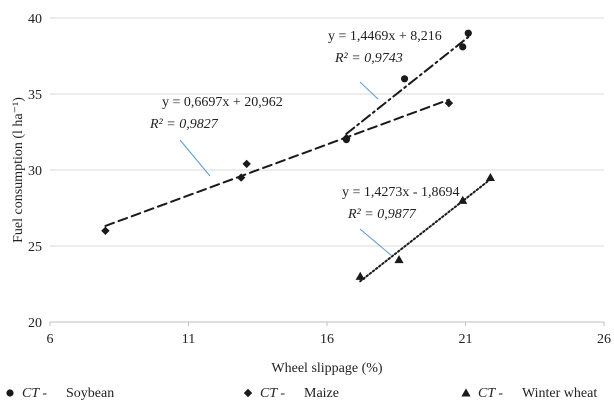  I want to click on y-tick-label-35: 35, so click(35, 95).